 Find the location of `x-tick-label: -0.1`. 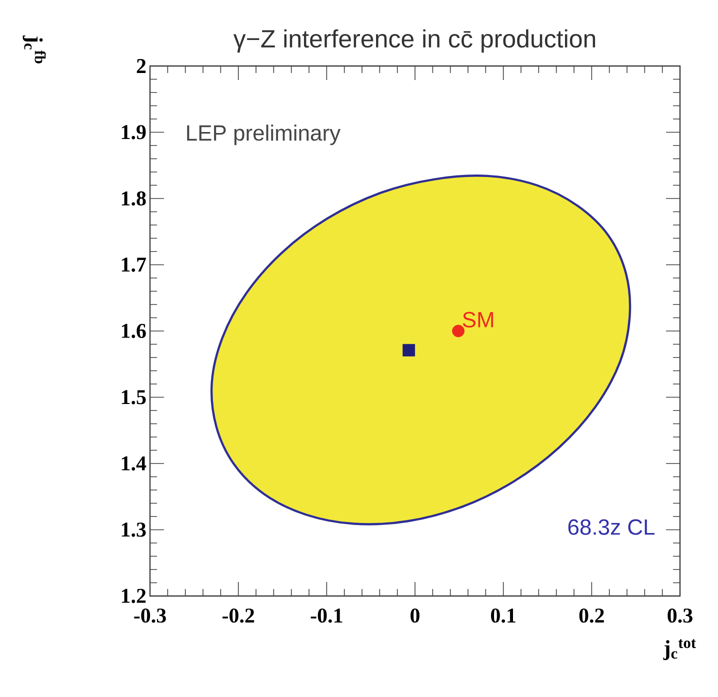

x-tick-label: -0.1 is located at coordinates (326, 615).